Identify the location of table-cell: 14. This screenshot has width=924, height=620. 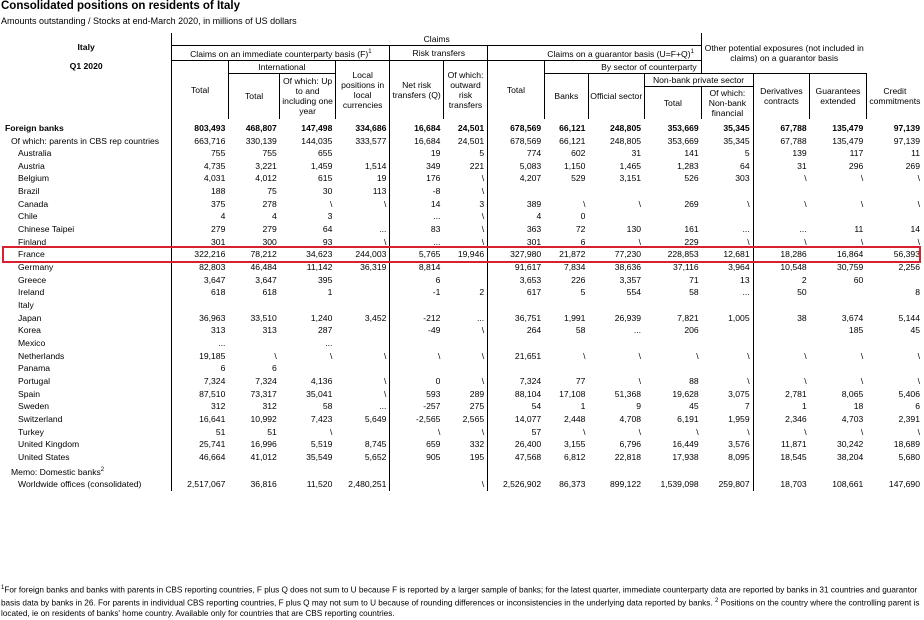
(416, 204).